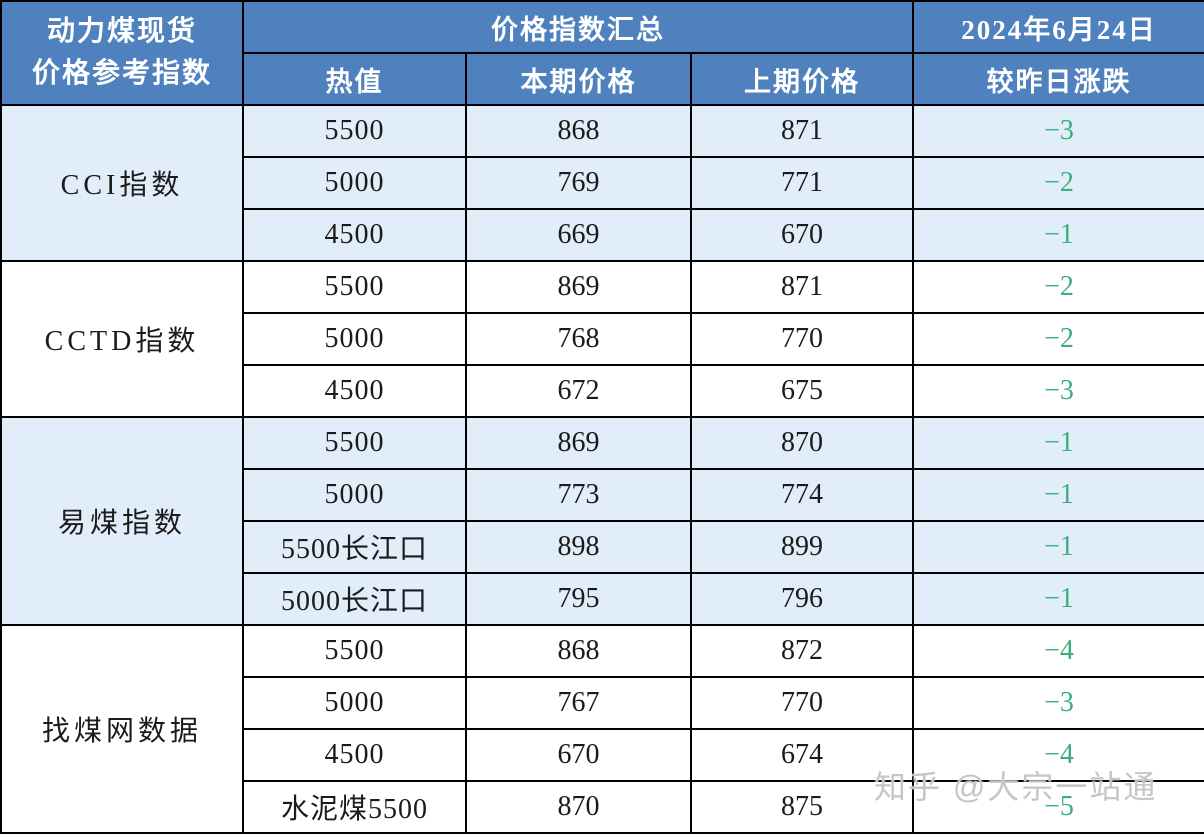 The width and height of the screenshot is (1204, 834). I want to click on header-row-2: 热值 本期价格 上期价格 较昨日涨跌, so click(602, 79).